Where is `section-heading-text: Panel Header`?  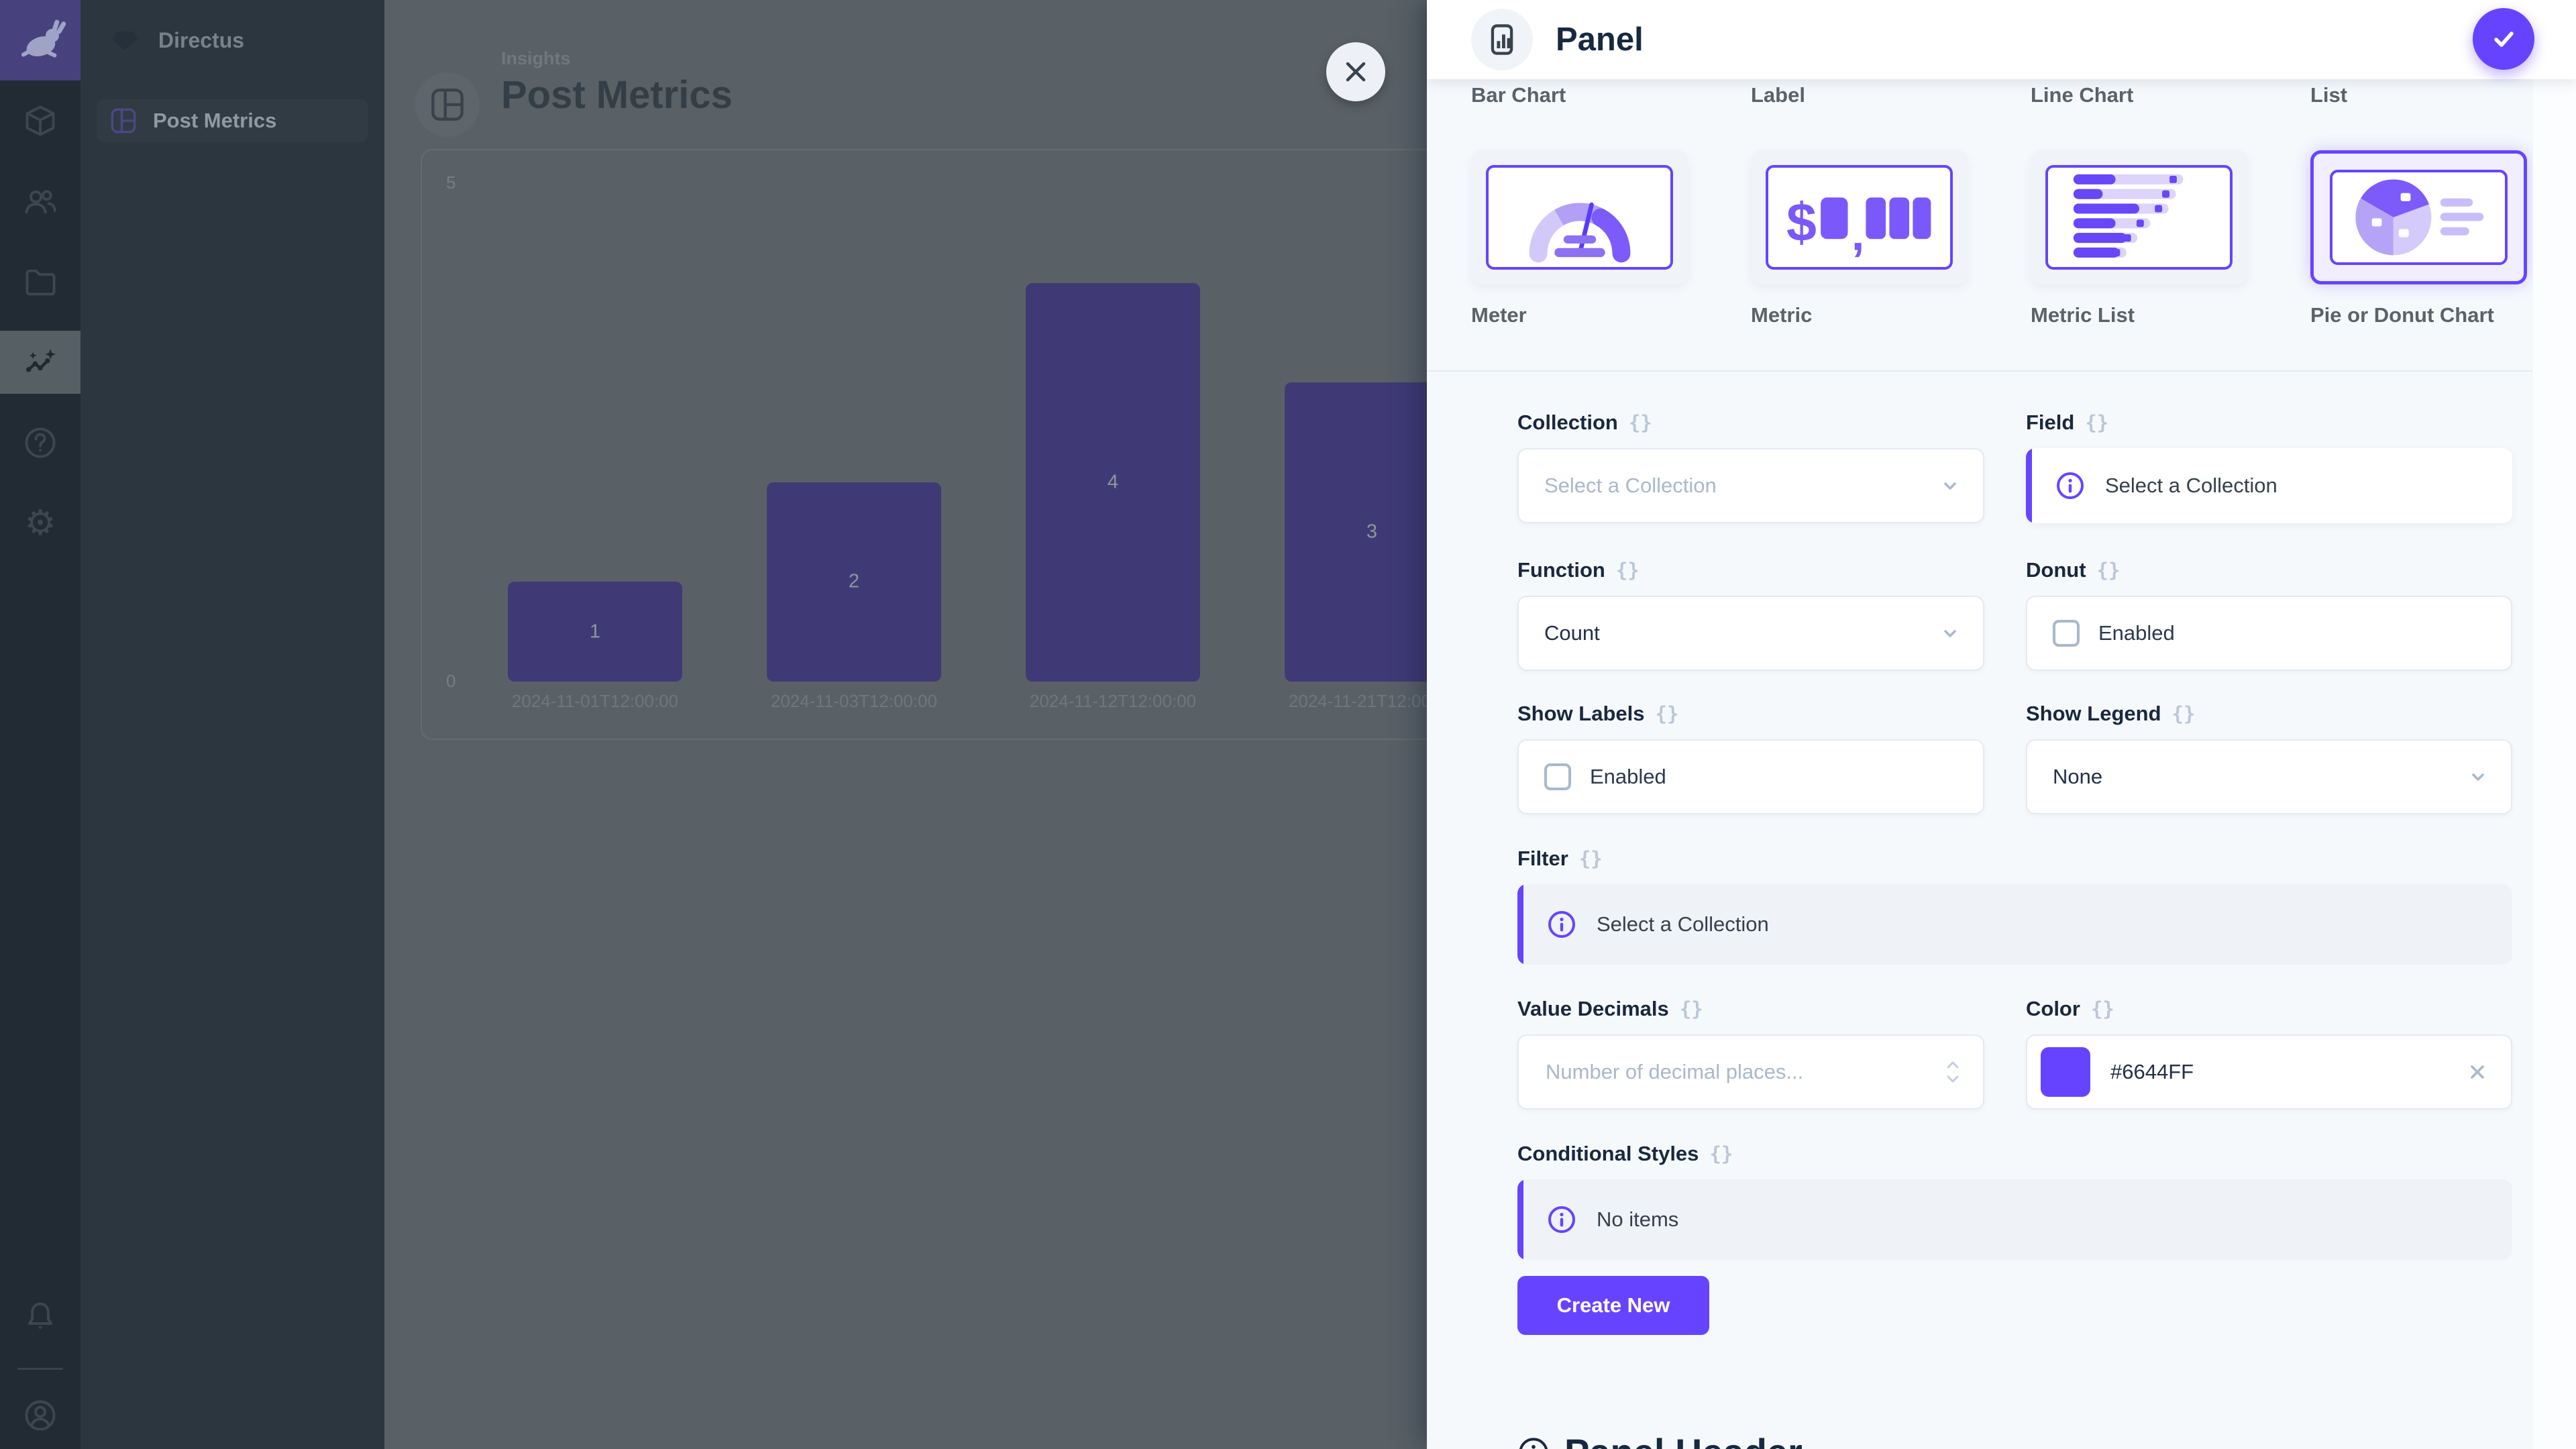
section-heading-text: Panel Header is located at coordinates (1683, 1439).